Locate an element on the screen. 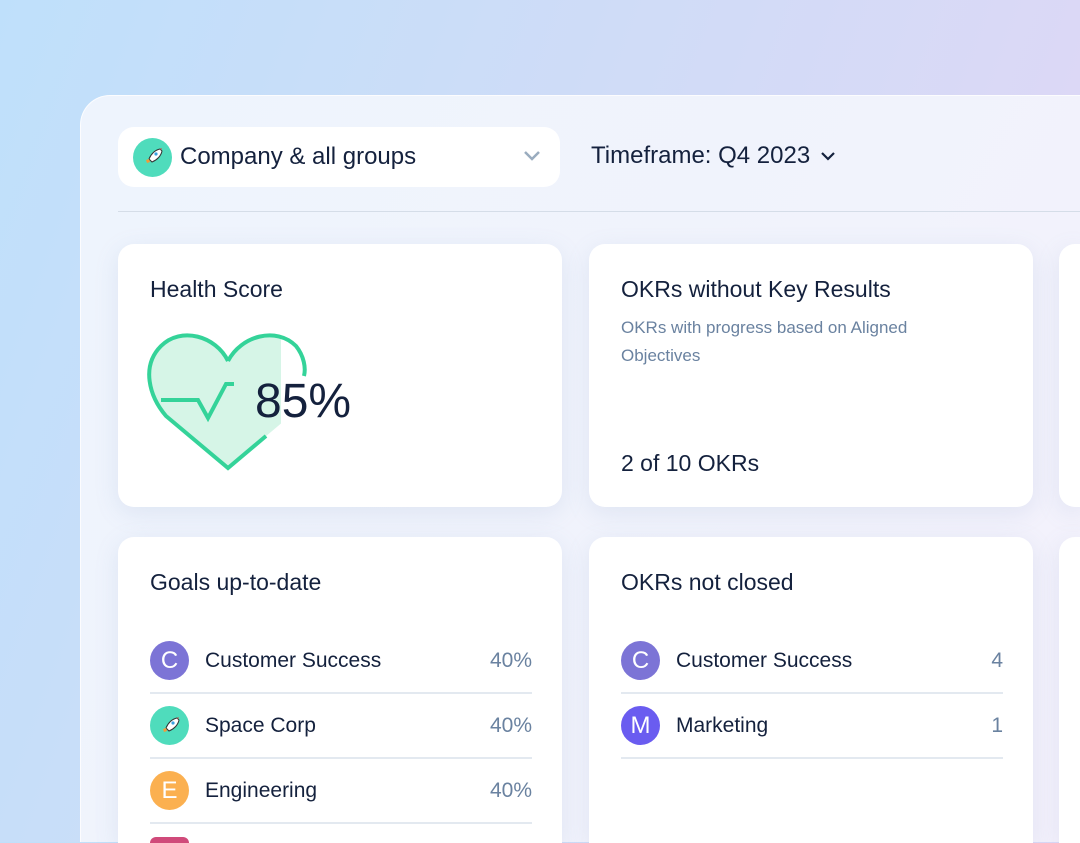  avatar: M is located at coordinates (640, 725).